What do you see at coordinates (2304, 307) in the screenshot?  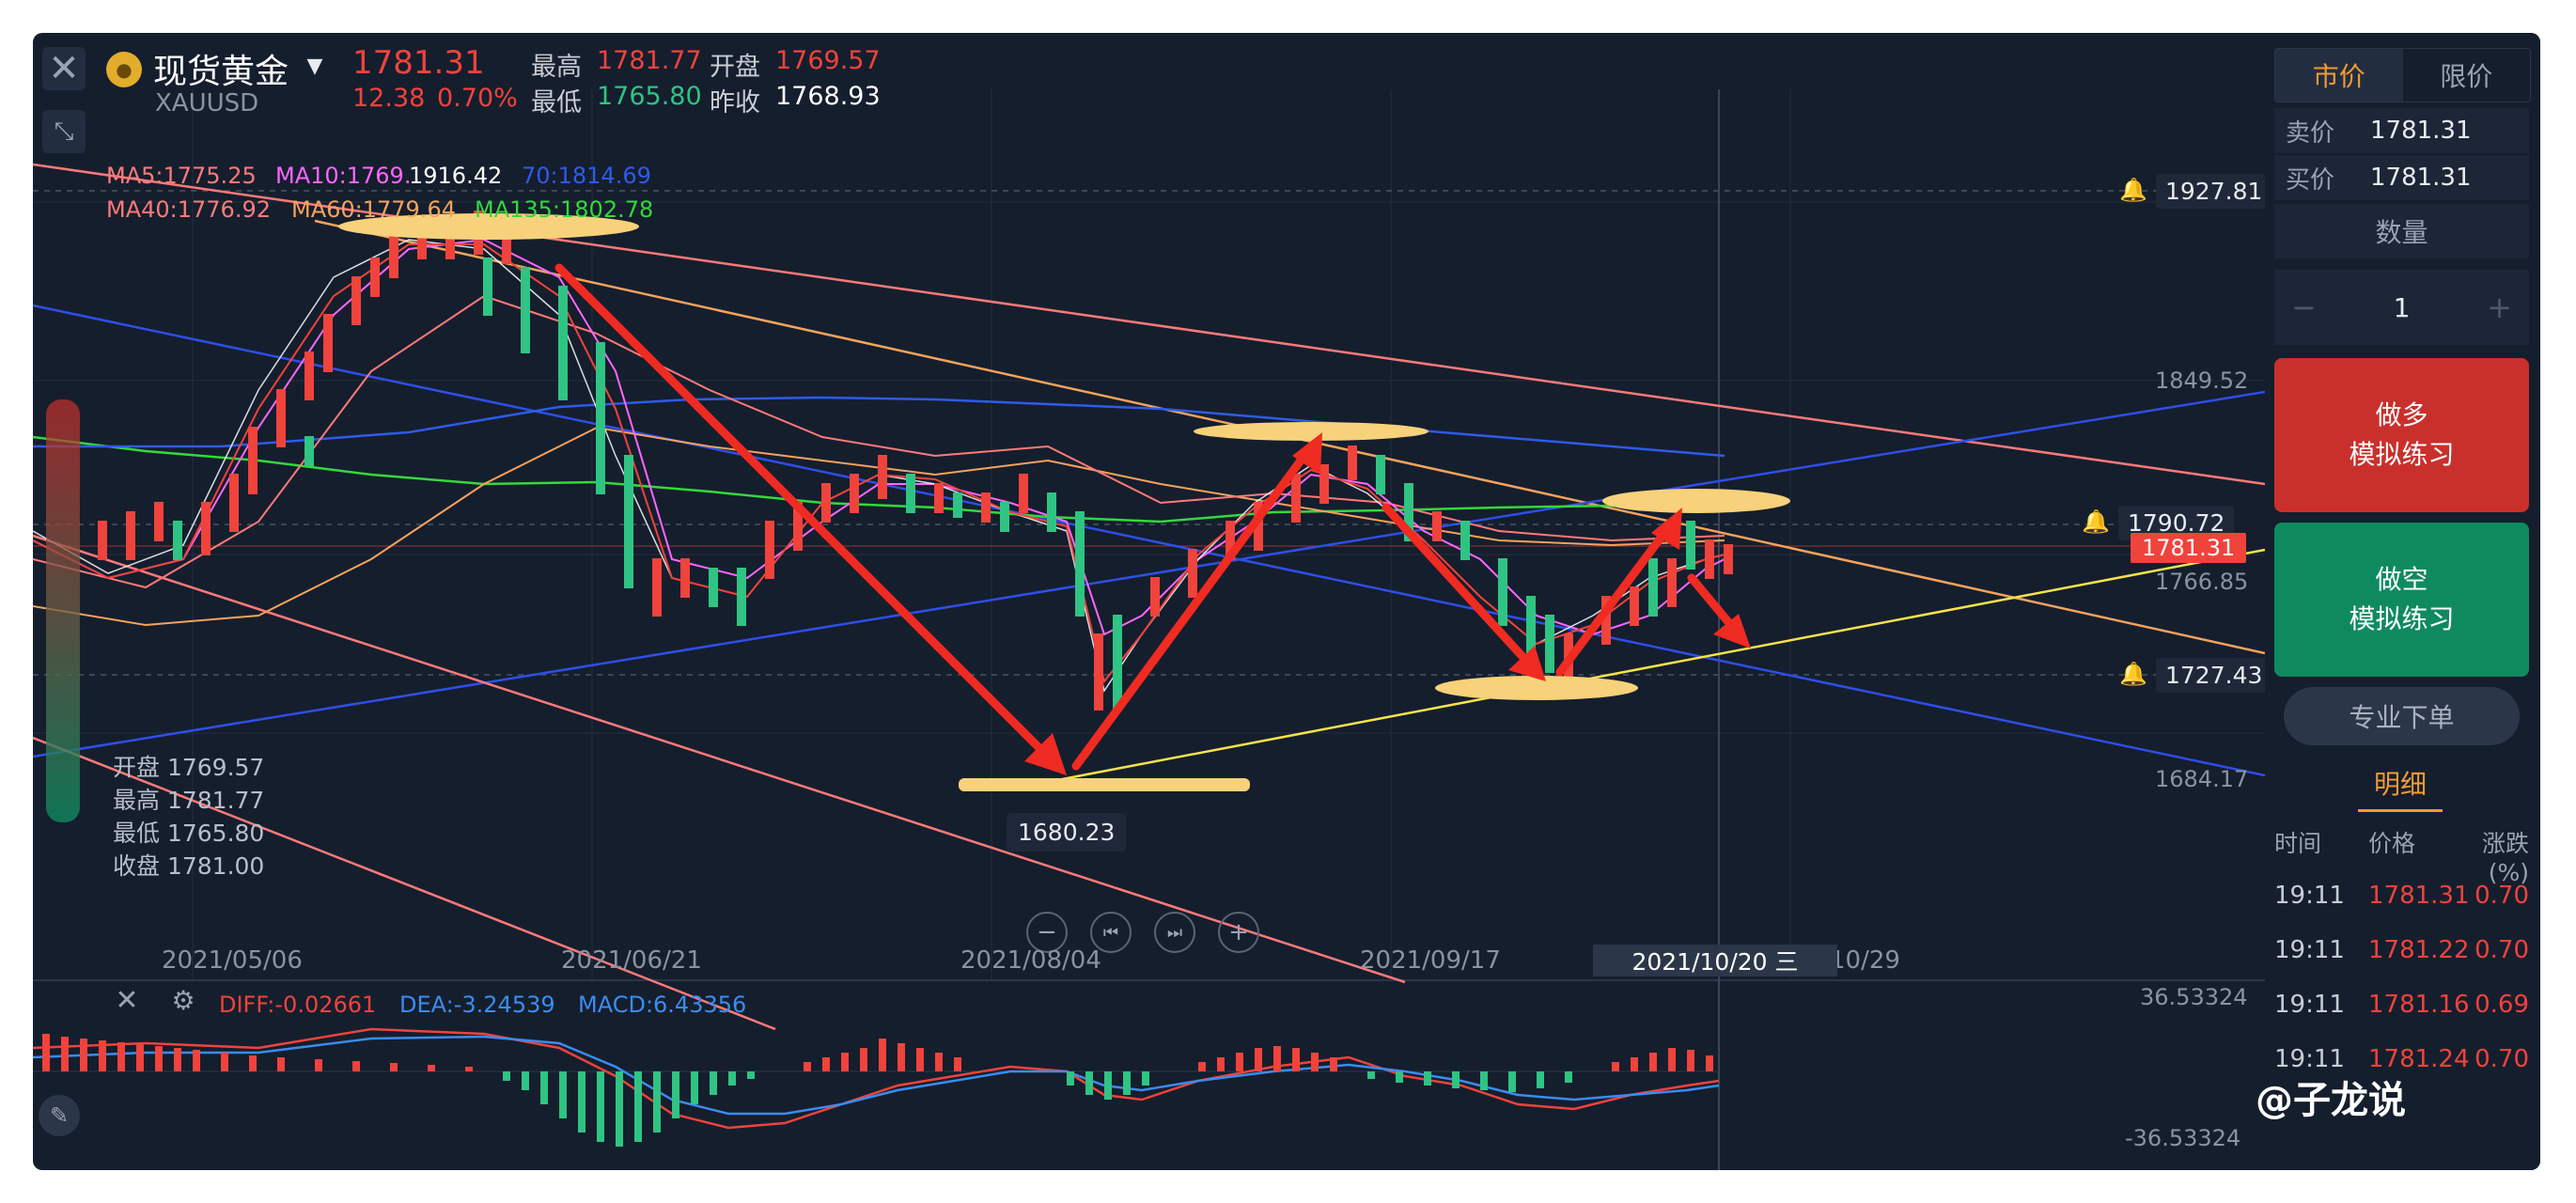 I see `minus-button: −` at bounding box center [2304, 307].